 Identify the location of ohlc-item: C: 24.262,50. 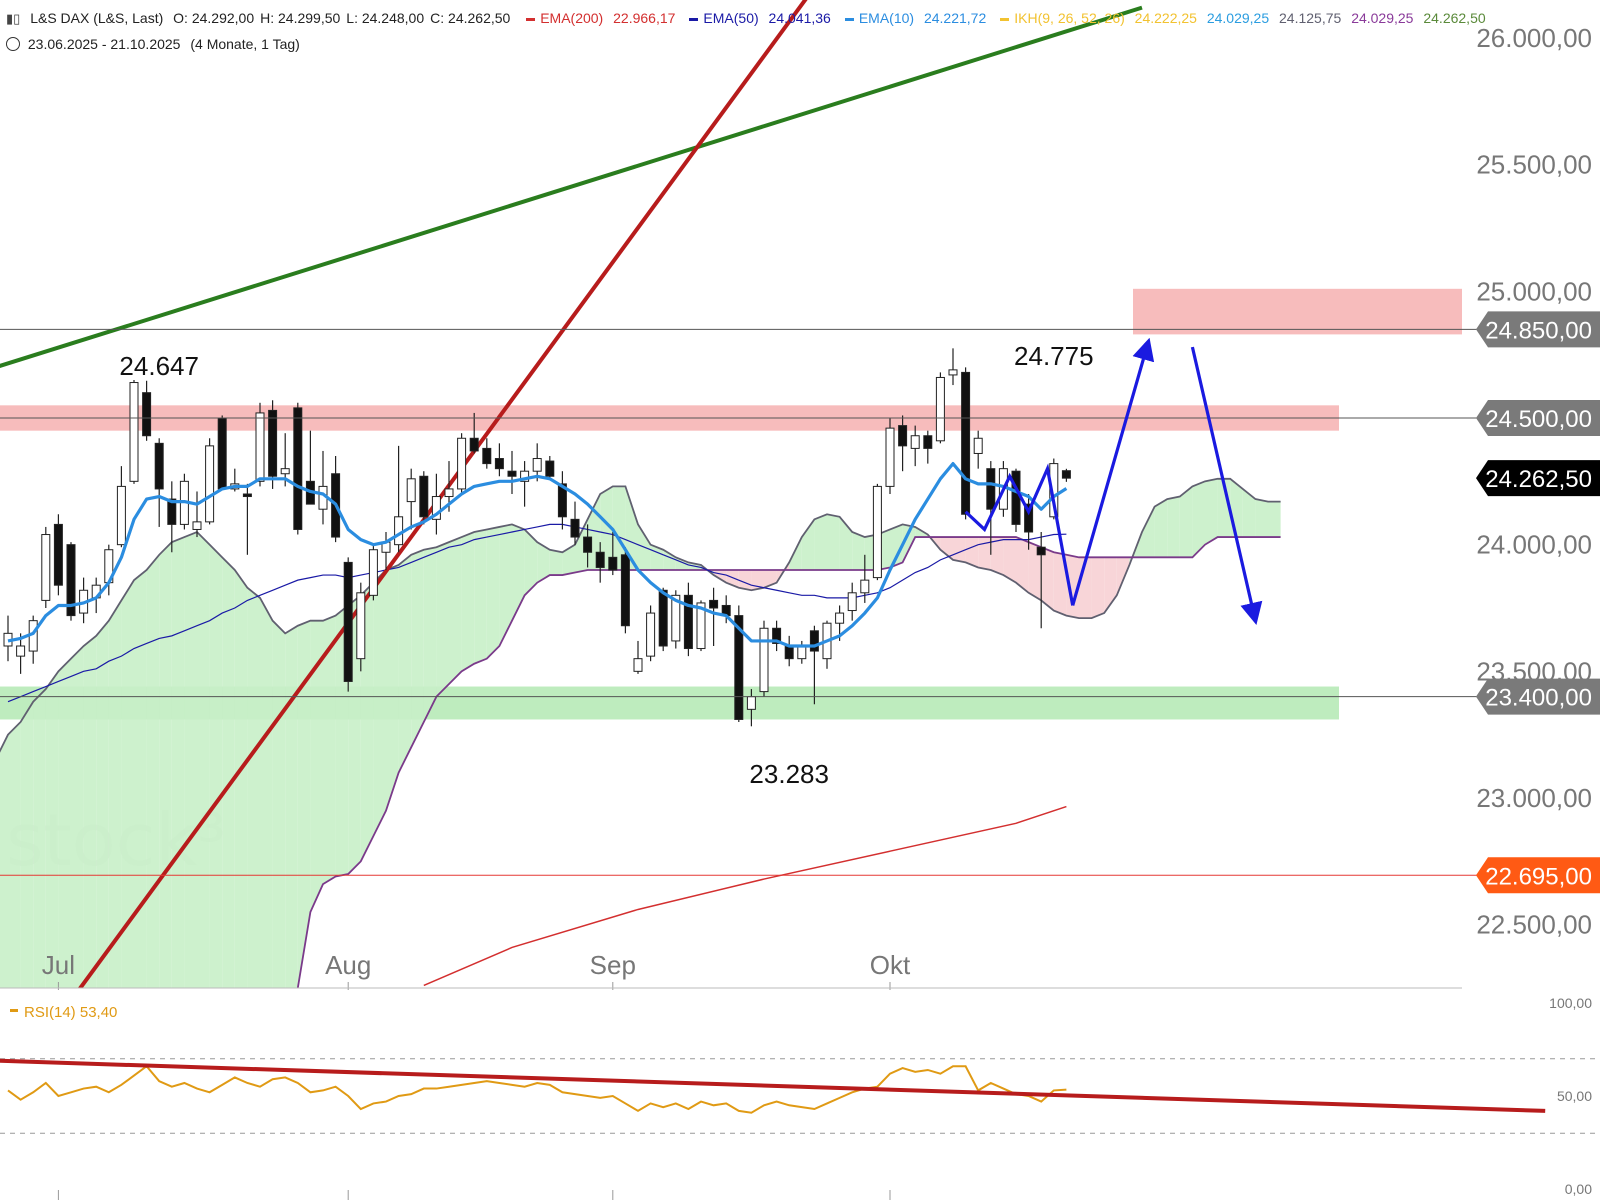
(470, 18).